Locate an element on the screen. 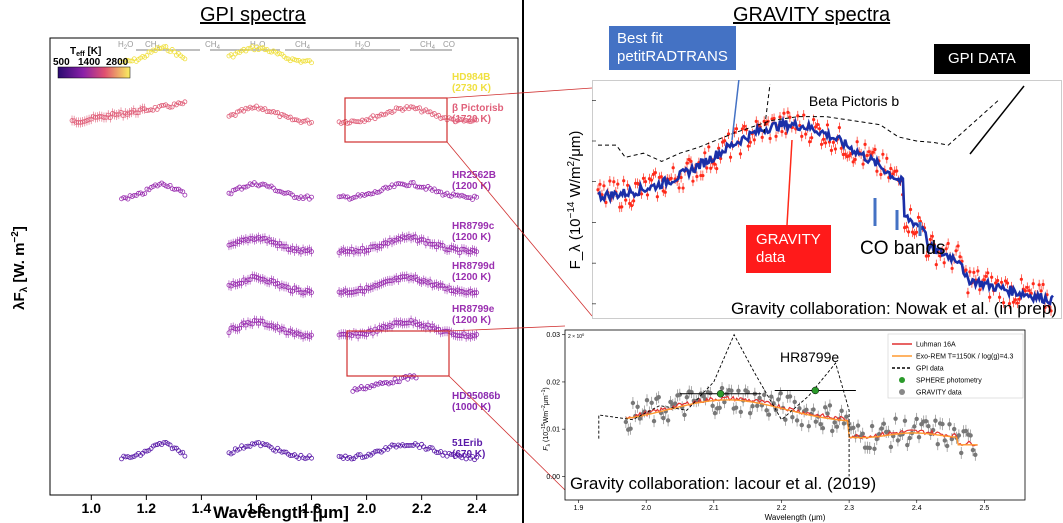 The width and height of the screenshot is (1063, 523). colorbar-title: Teff [K] is located at coordinates (85, 52).